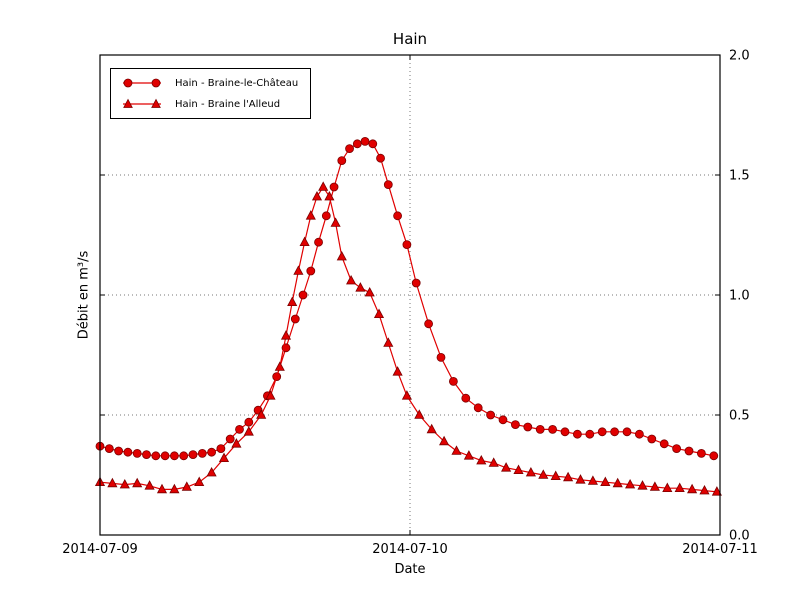 The height and width of the screenshot is (600, 800). Describe the element at coordinates (100, 549) in the screenshot. I see `x-tick-label: 2014-07-09` at that location.